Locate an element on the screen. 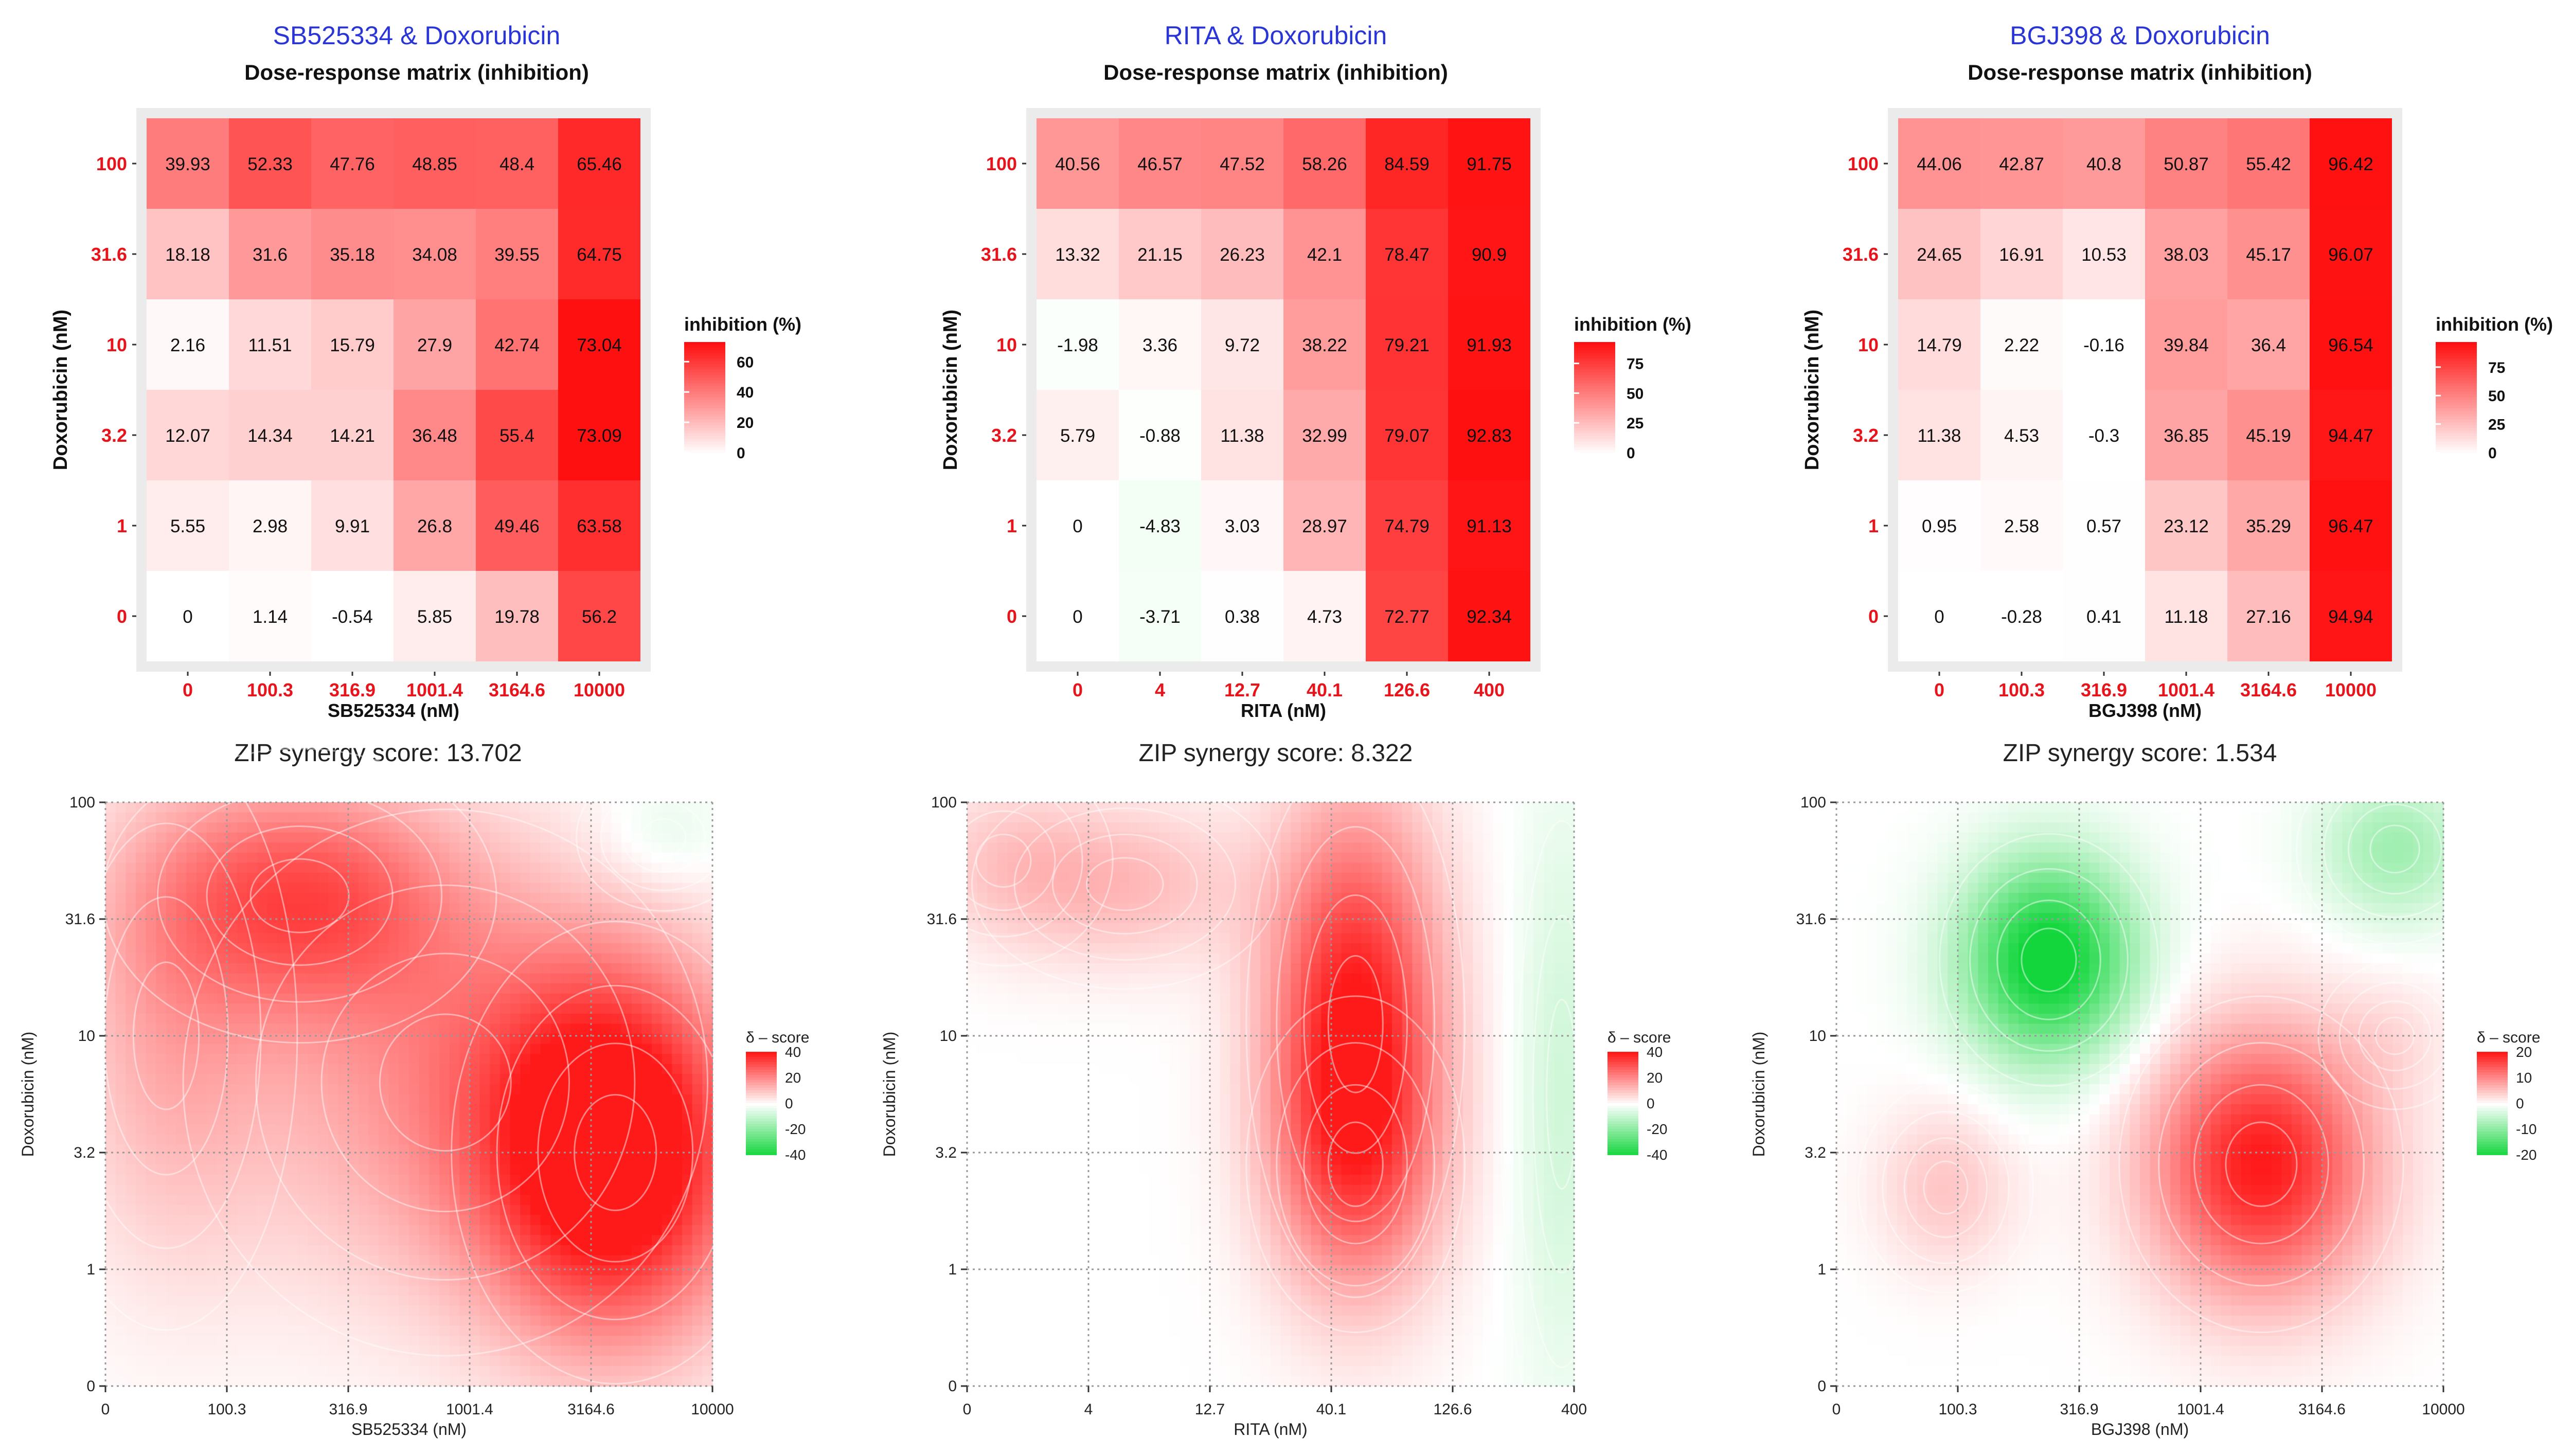  cell-value: 2.98 is located at coordinates (270, 526).